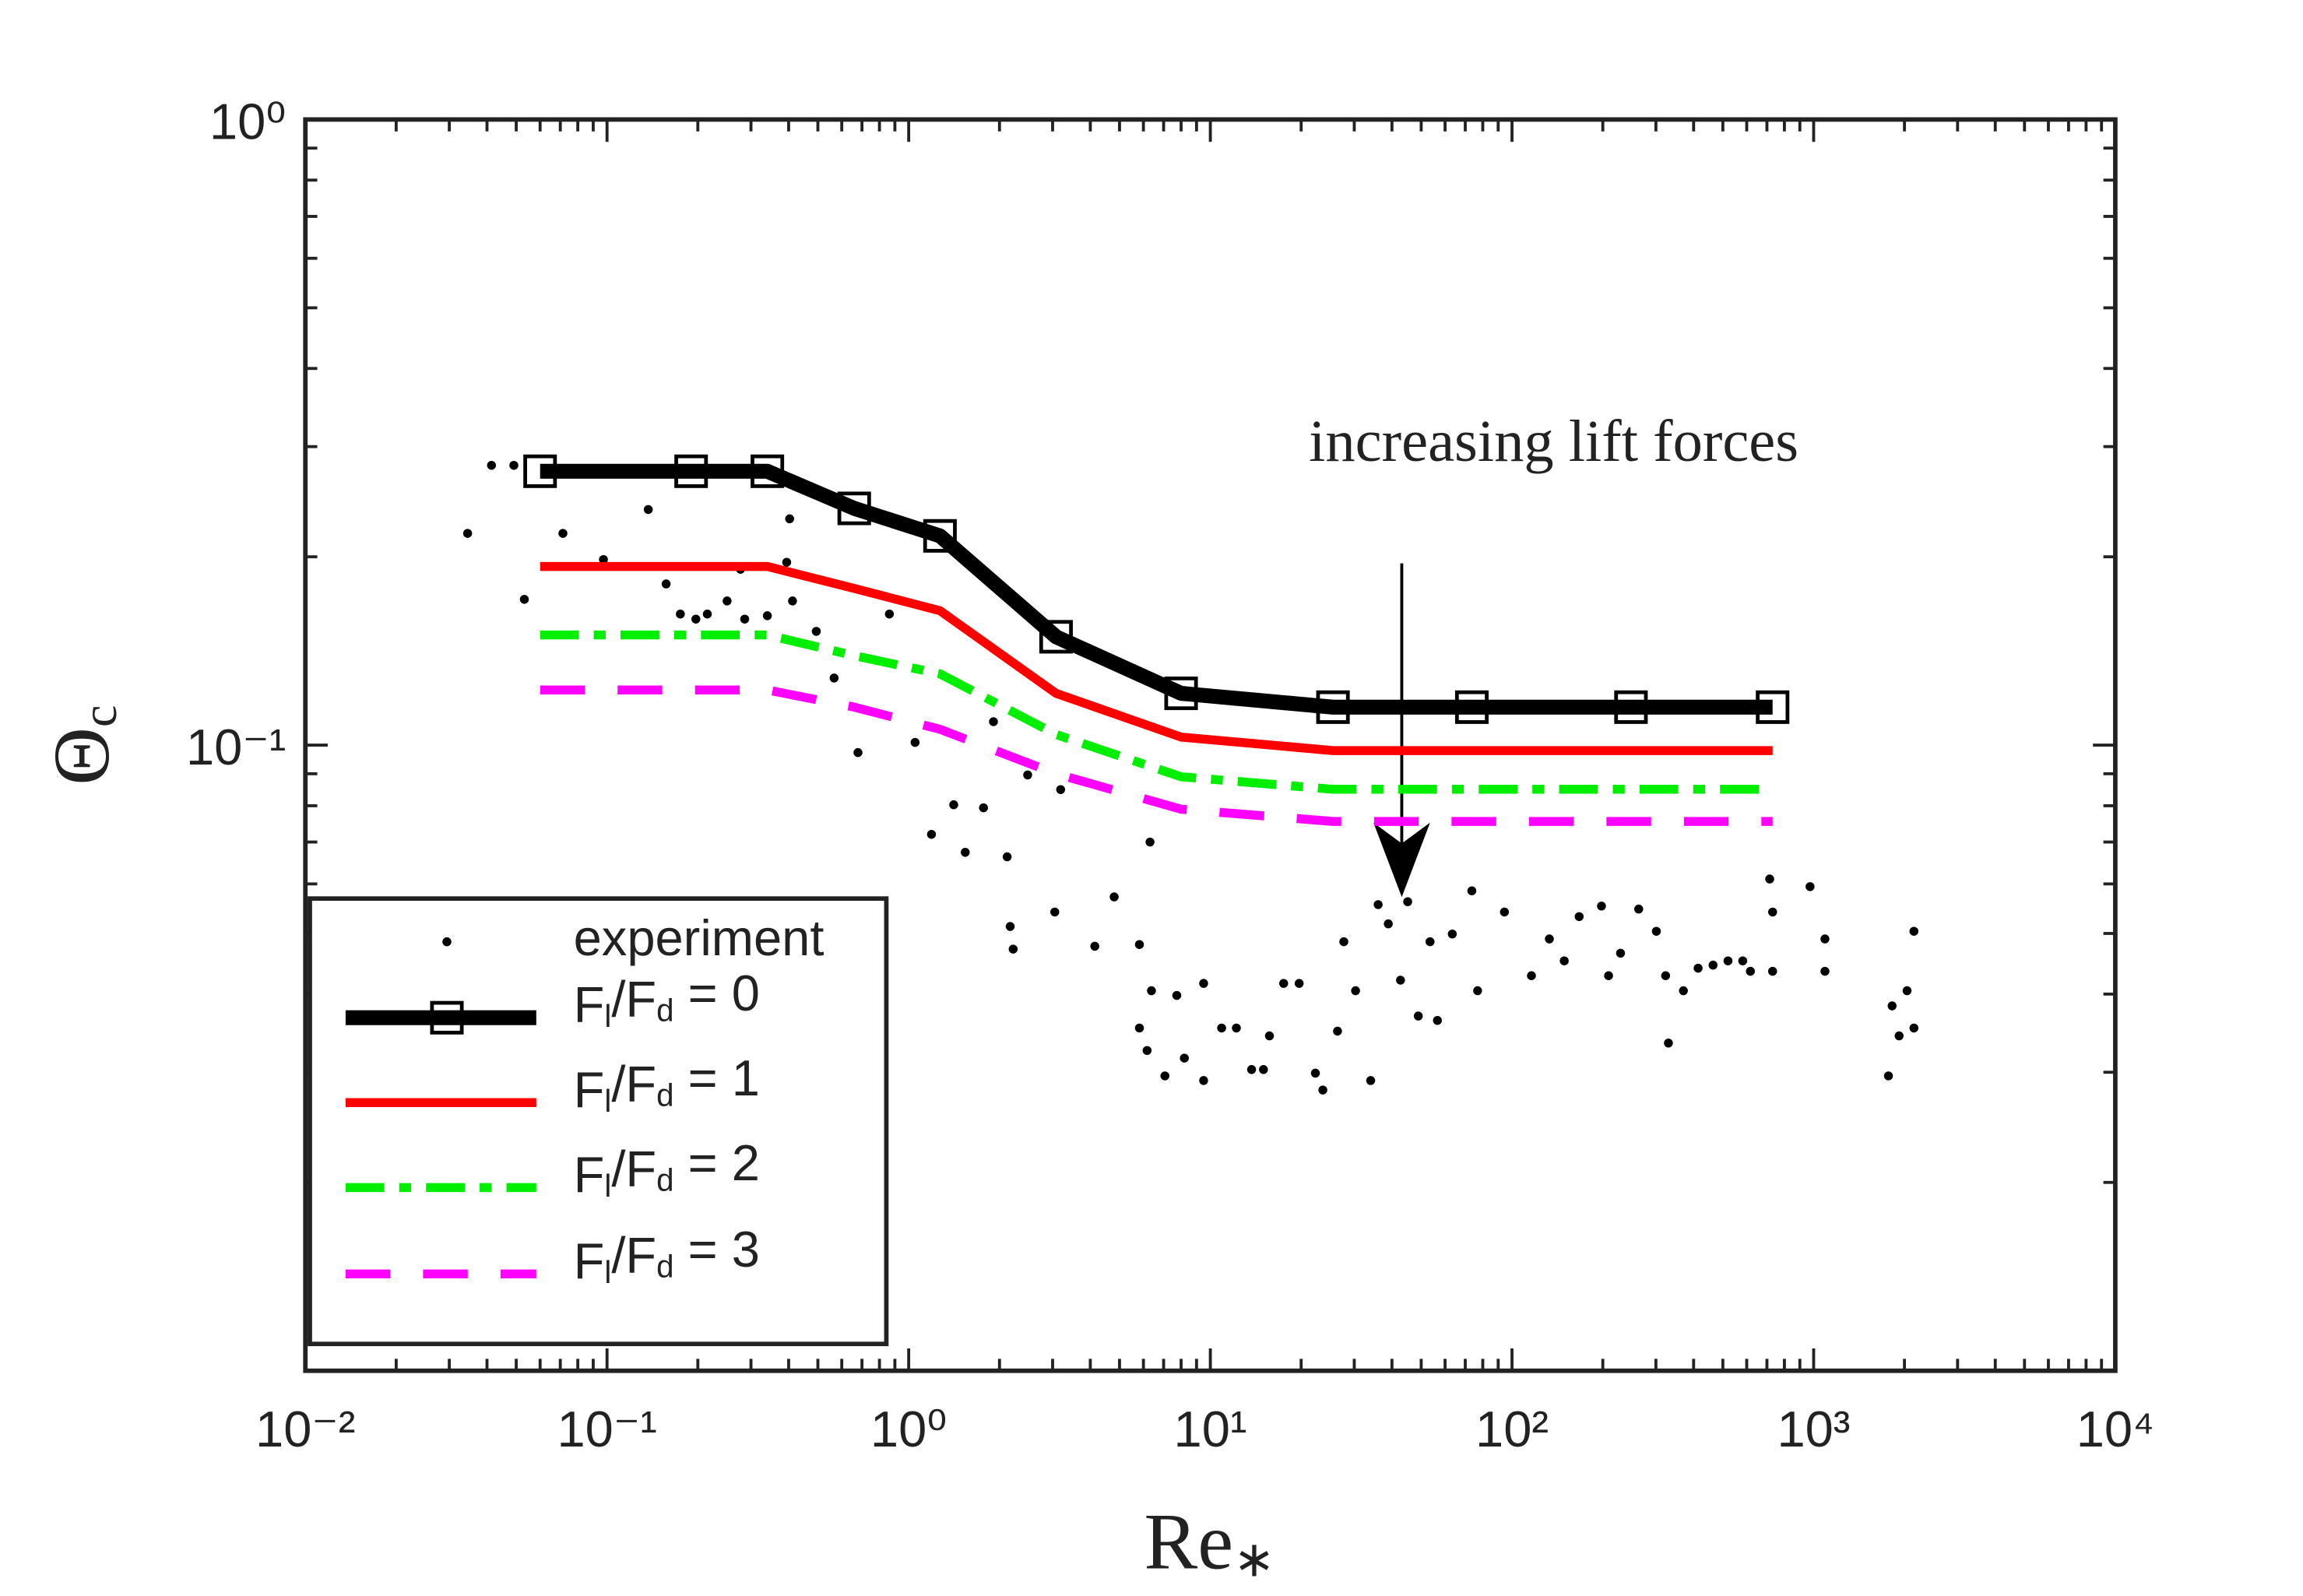 This screenshot has width=2303, height=1596. Describe the element at coordinates (1210, 1542) in the screenshot. I see `x-axis-label: Re∗` at that location.